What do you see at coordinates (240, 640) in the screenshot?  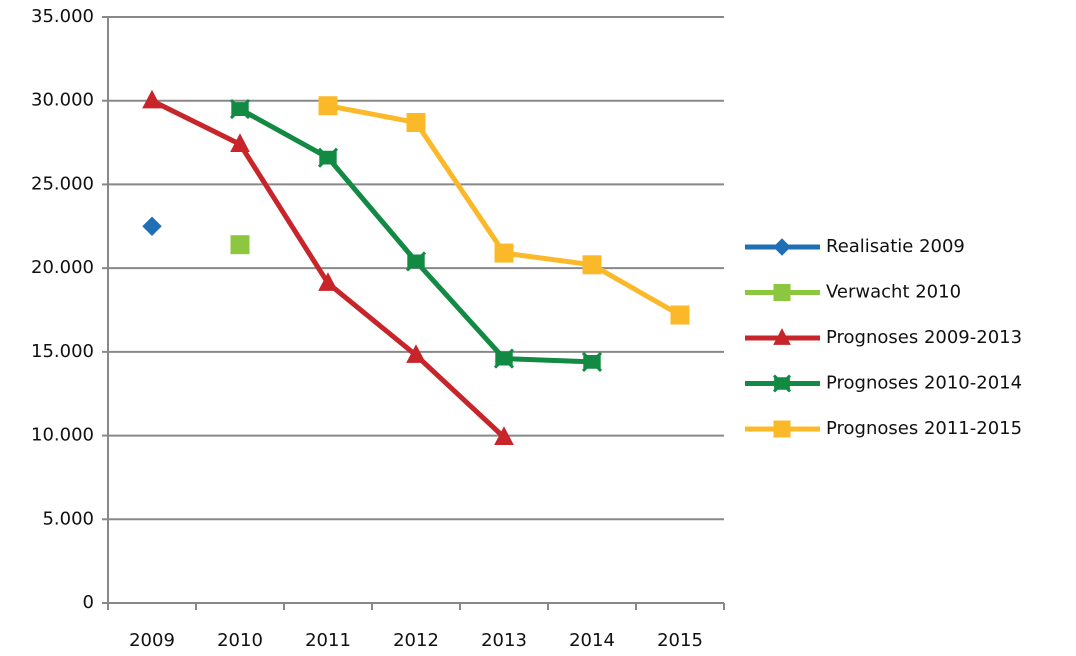 I see `x-tick-label: 2010` at bounding box center [240, 640].